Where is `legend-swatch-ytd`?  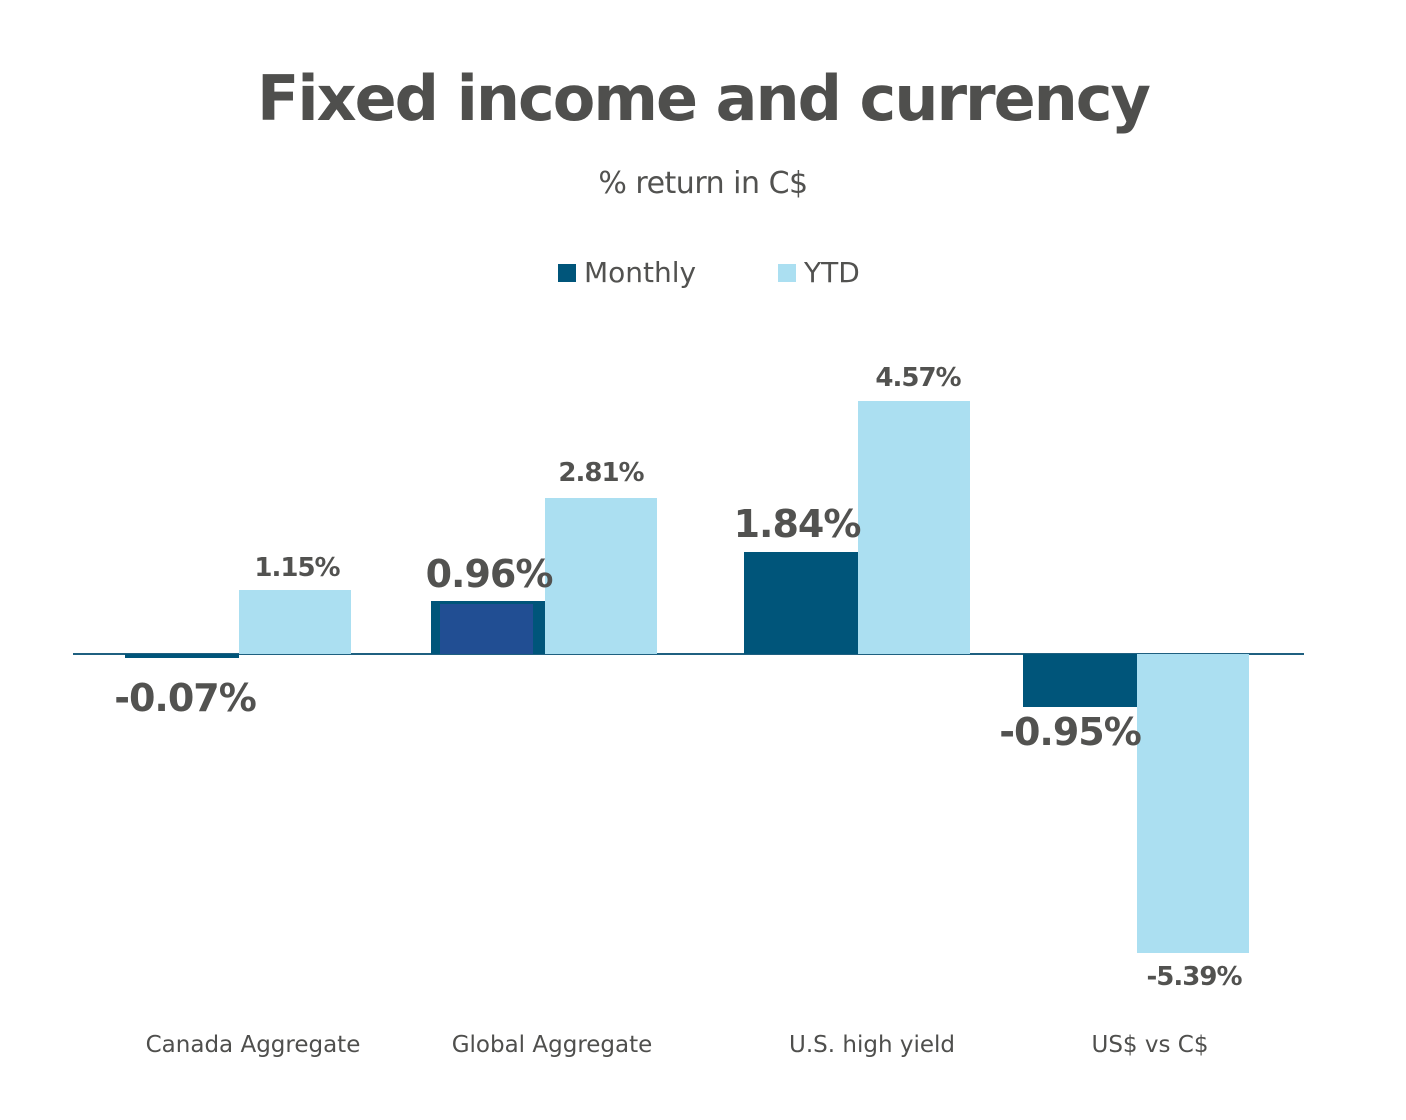 legend-swatch-ytd is located at coordinates (787, 272).